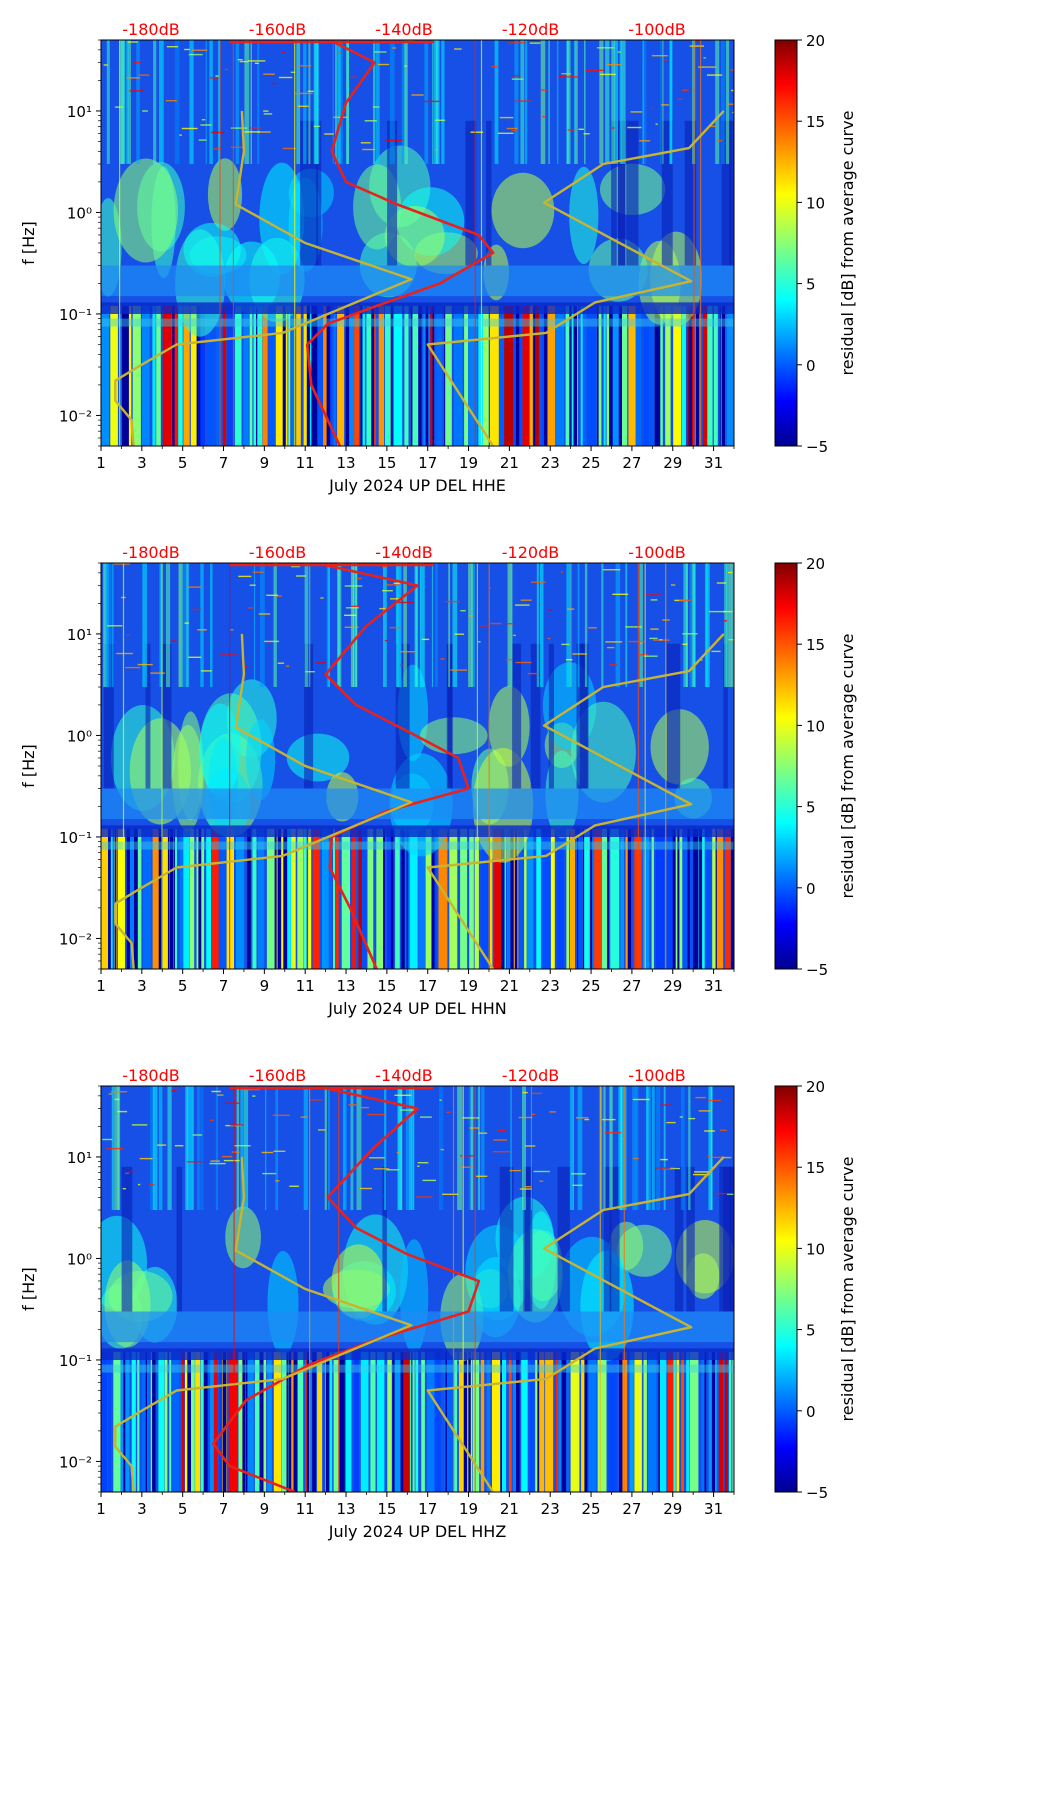  Describe the element at coordinates (142, 986) in the screenshot. I see `x-tick-label: 3` at that location.